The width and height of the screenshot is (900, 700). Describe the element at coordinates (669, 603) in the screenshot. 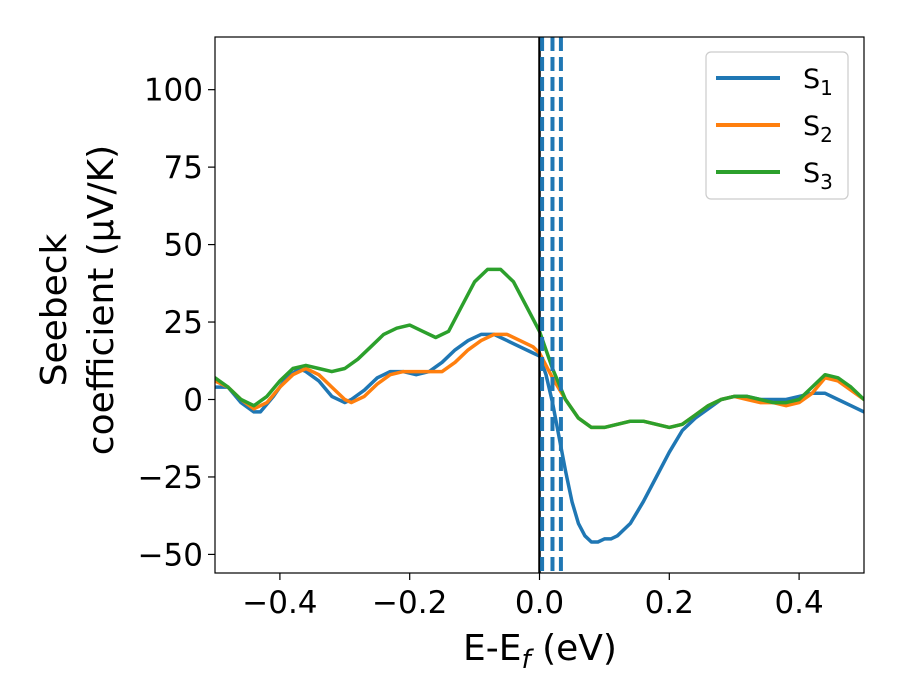

I see `x-tick-label: 0.2` at that location.